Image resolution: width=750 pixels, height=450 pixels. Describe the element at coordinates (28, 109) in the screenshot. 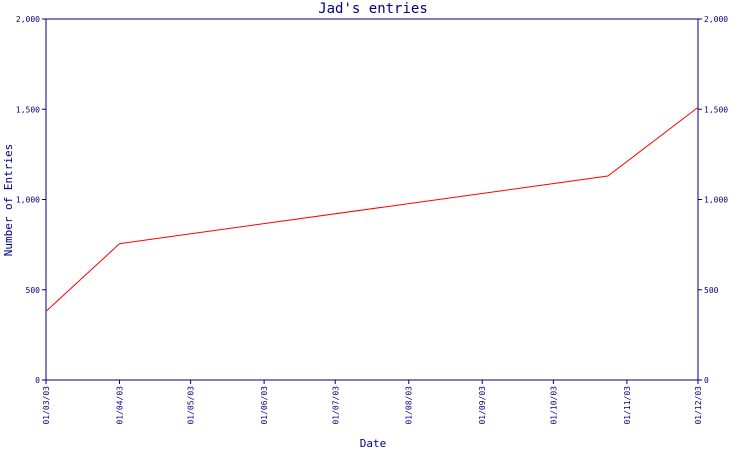

I see `y-tick-label-left: 1,500` at that location.